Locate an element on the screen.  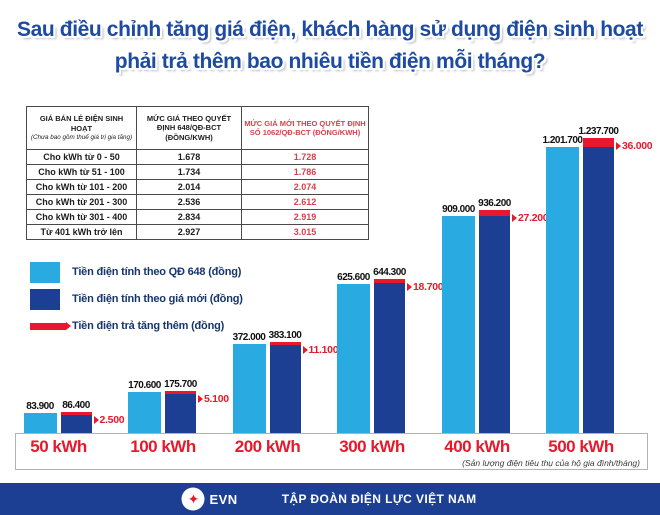
bar-group: 909.000 936.200 27.200 is located at coordinates (492, 315).